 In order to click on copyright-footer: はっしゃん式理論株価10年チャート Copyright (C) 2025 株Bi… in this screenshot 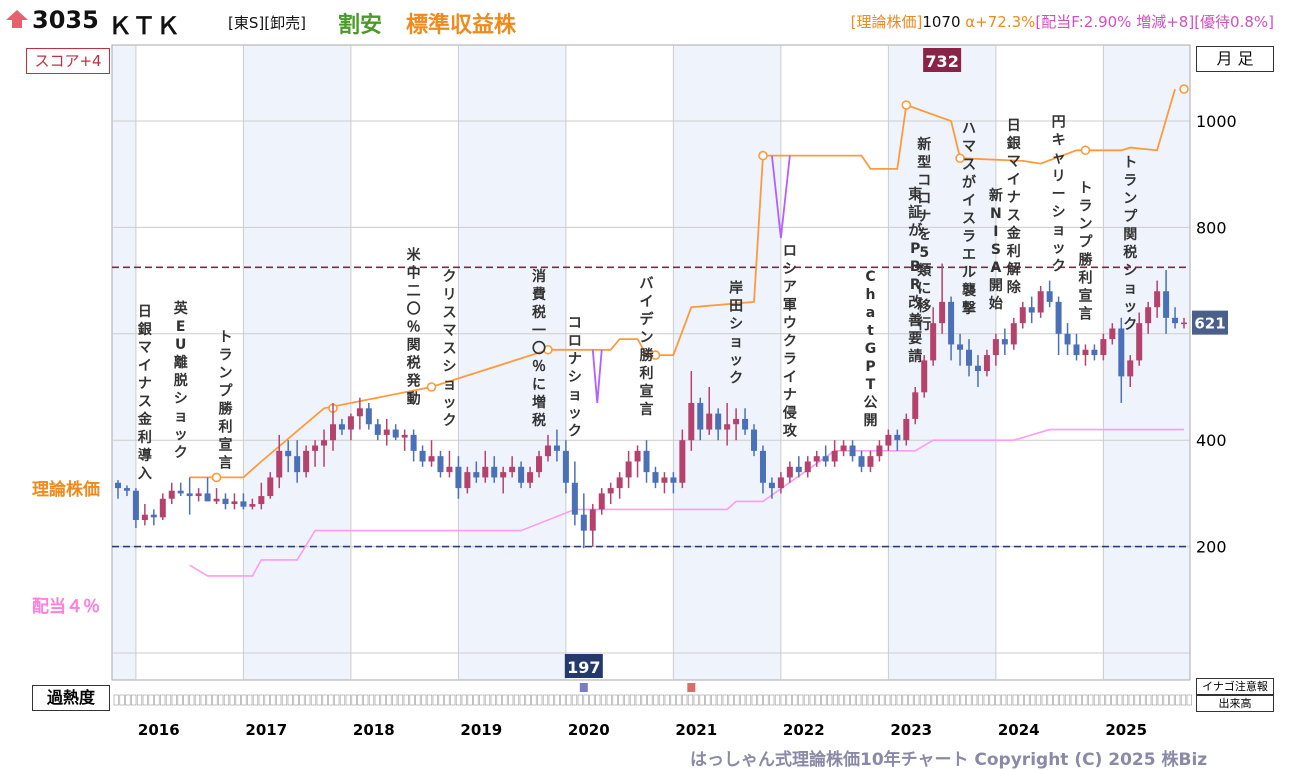, I will do `click(949, 760)`.